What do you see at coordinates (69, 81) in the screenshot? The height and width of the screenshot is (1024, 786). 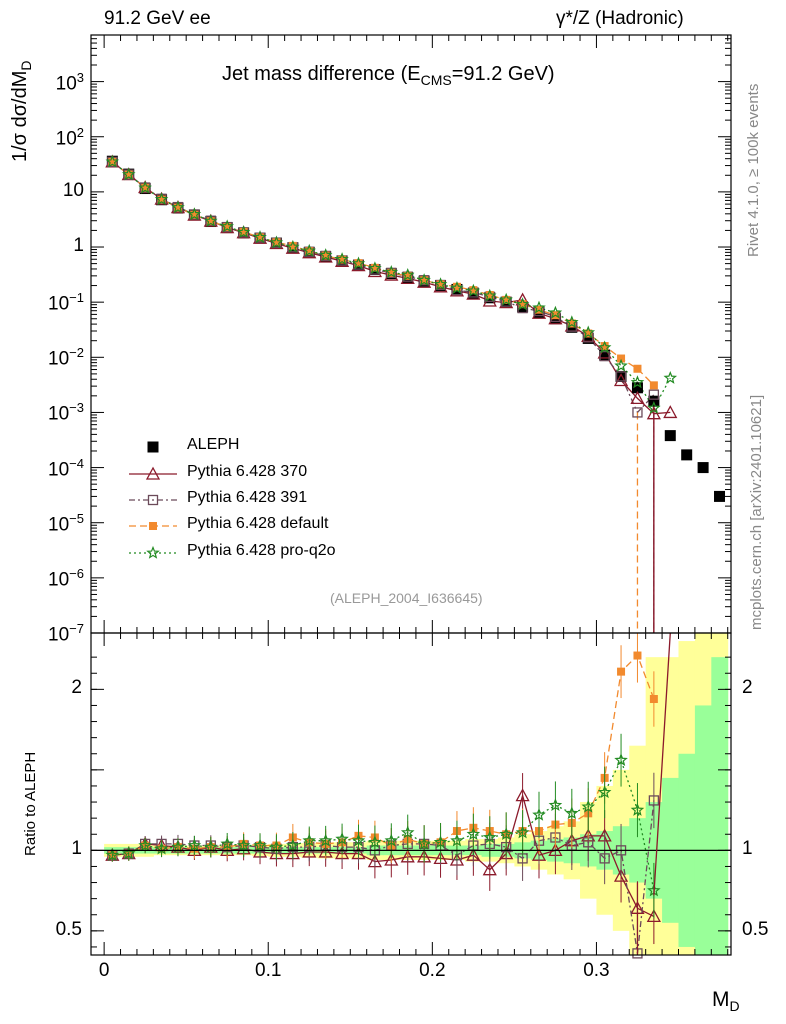 I see `y-tick-label: 10³` at bounding box center [69, 81].